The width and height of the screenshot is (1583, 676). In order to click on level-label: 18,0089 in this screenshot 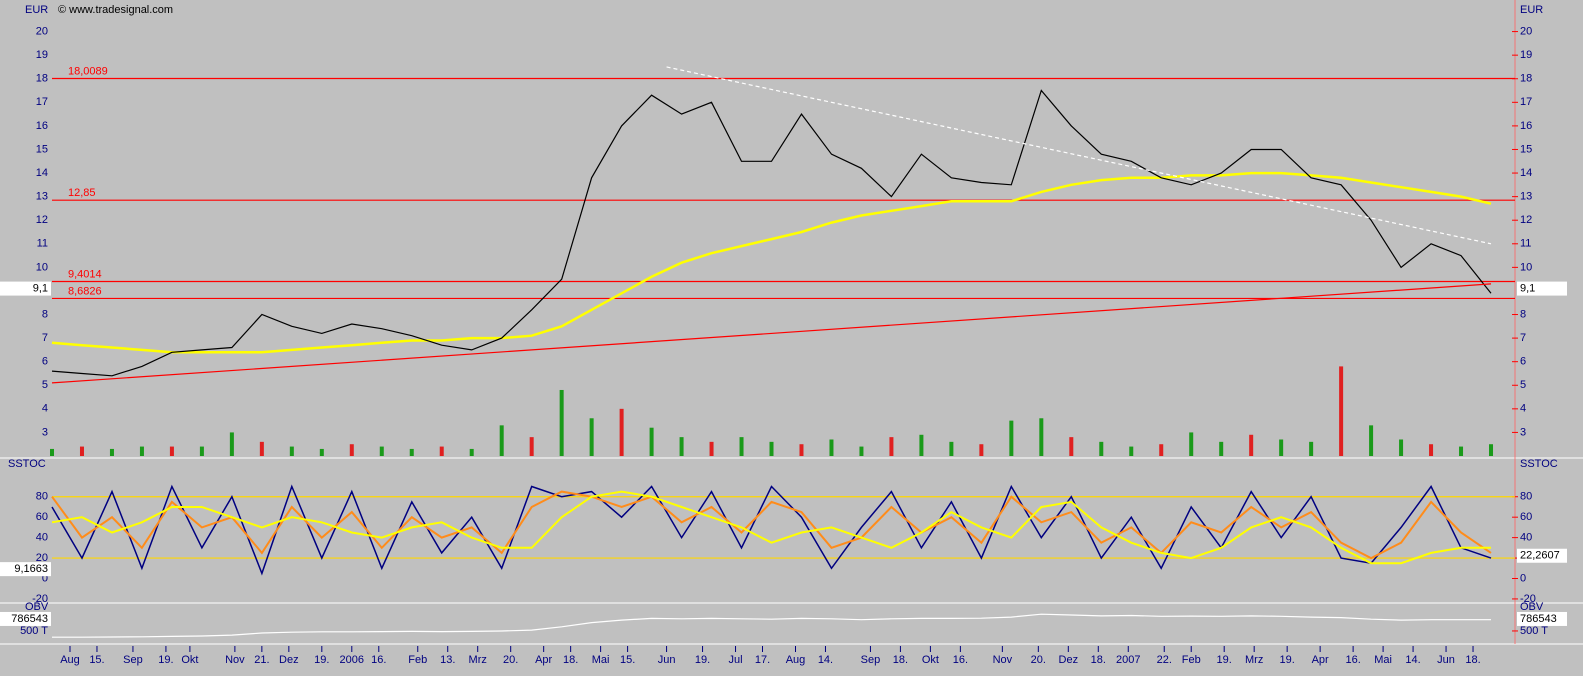, I will do `click(88, 71)`.